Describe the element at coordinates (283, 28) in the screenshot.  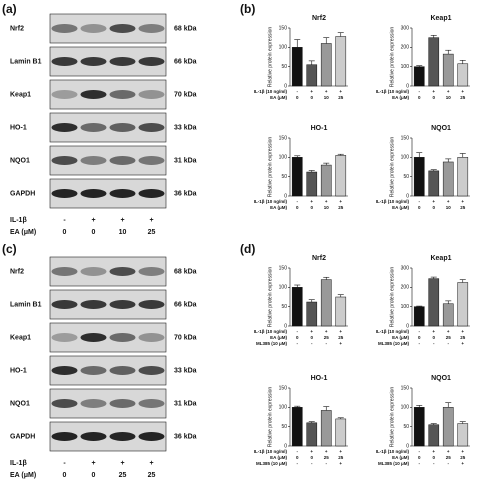
I see `y-tick-label: 150` at that location.